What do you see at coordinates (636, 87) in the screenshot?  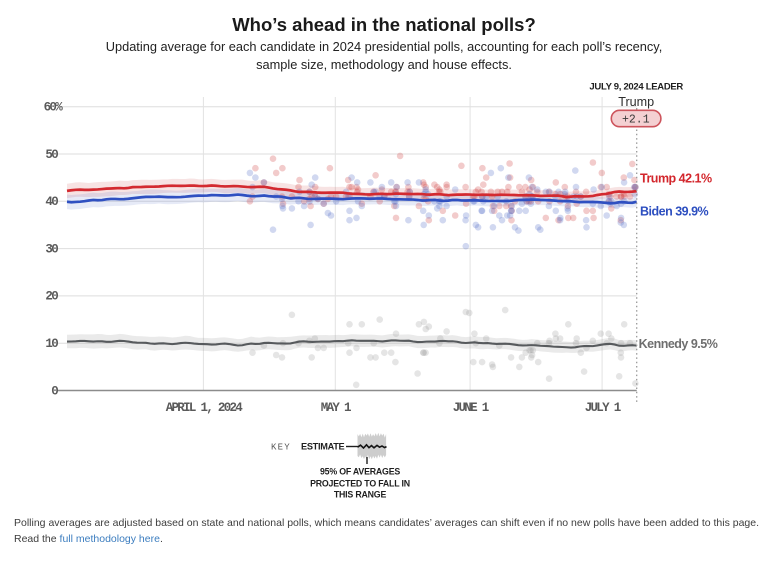 I see `svg-text: JULY 9, 2024 LEADER` at bounding box center [636, 87].